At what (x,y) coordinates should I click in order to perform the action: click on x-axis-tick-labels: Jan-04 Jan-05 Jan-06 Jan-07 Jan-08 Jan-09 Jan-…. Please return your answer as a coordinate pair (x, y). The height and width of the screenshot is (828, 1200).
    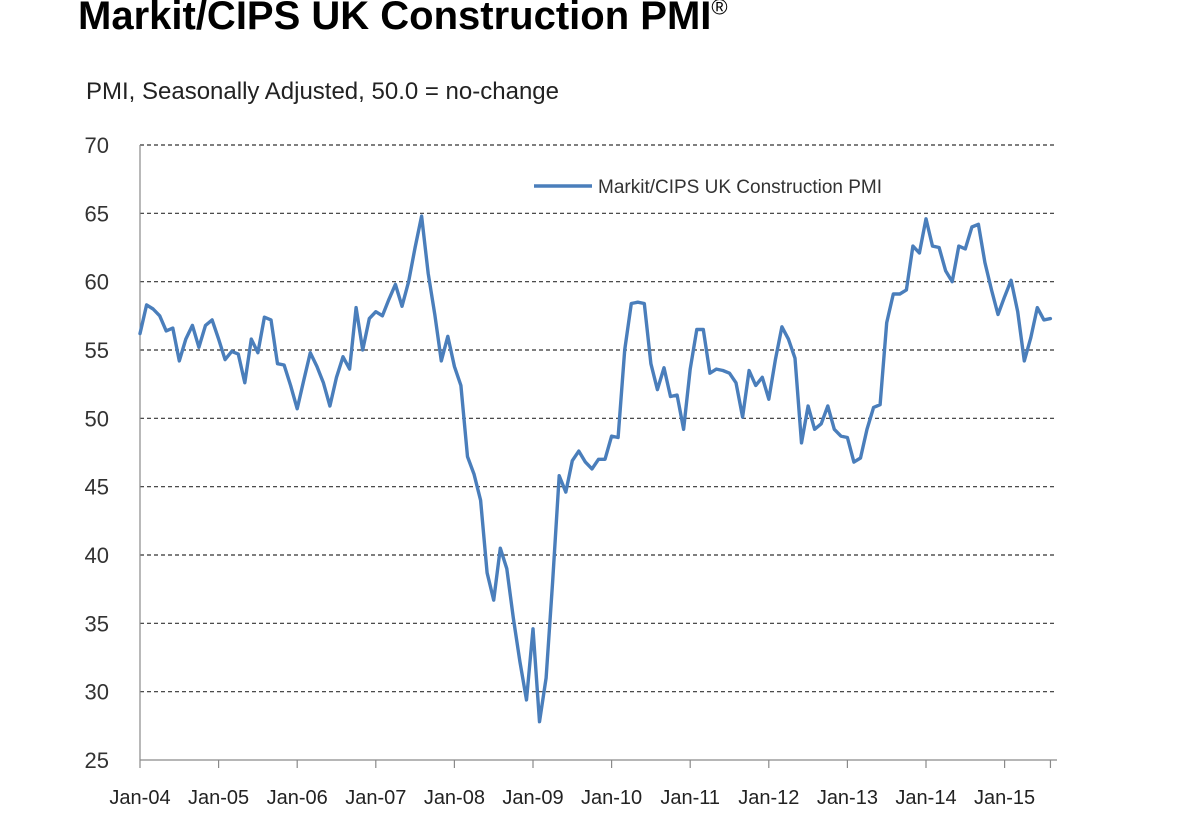
    Looking at the image, I should click on (572, 798).